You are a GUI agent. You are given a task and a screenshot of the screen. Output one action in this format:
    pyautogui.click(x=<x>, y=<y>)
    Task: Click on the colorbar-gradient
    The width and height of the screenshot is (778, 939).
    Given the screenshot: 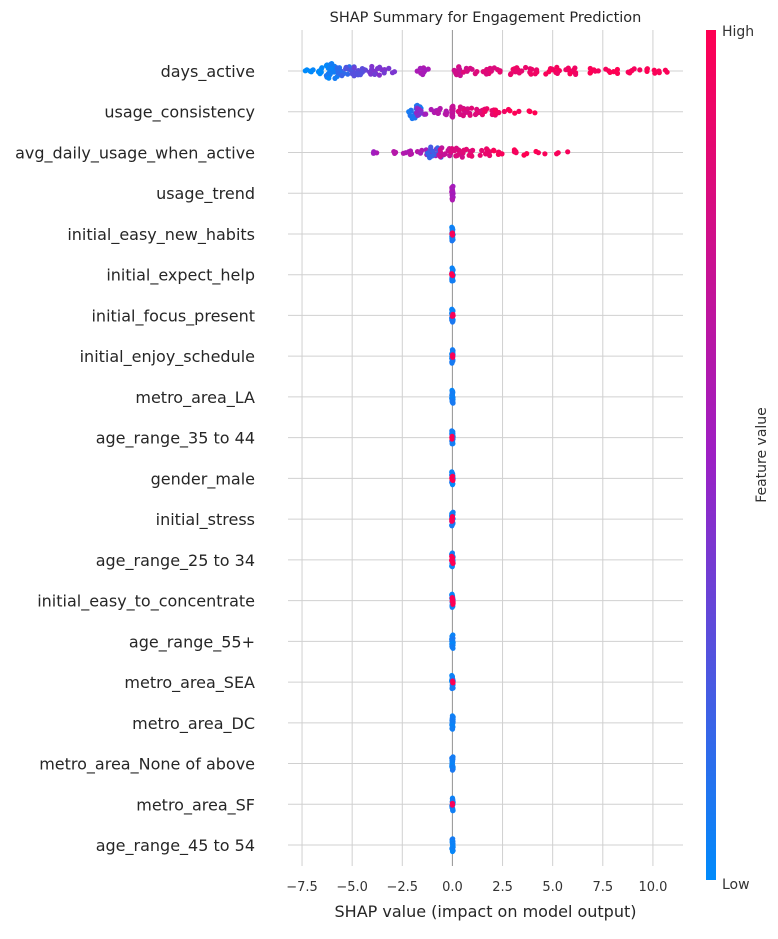 What is the action you would take?
    pyautogui.click(x=711, y=455)
    